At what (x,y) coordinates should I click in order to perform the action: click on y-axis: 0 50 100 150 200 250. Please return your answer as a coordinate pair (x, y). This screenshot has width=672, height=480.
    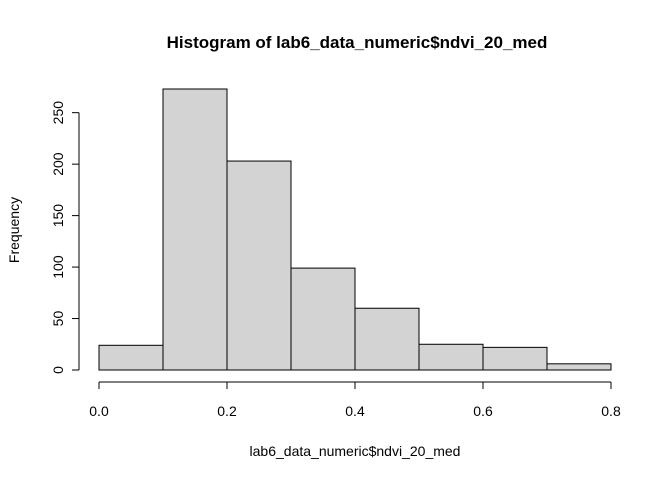
    Looking at the image, I should click on (65, 237).